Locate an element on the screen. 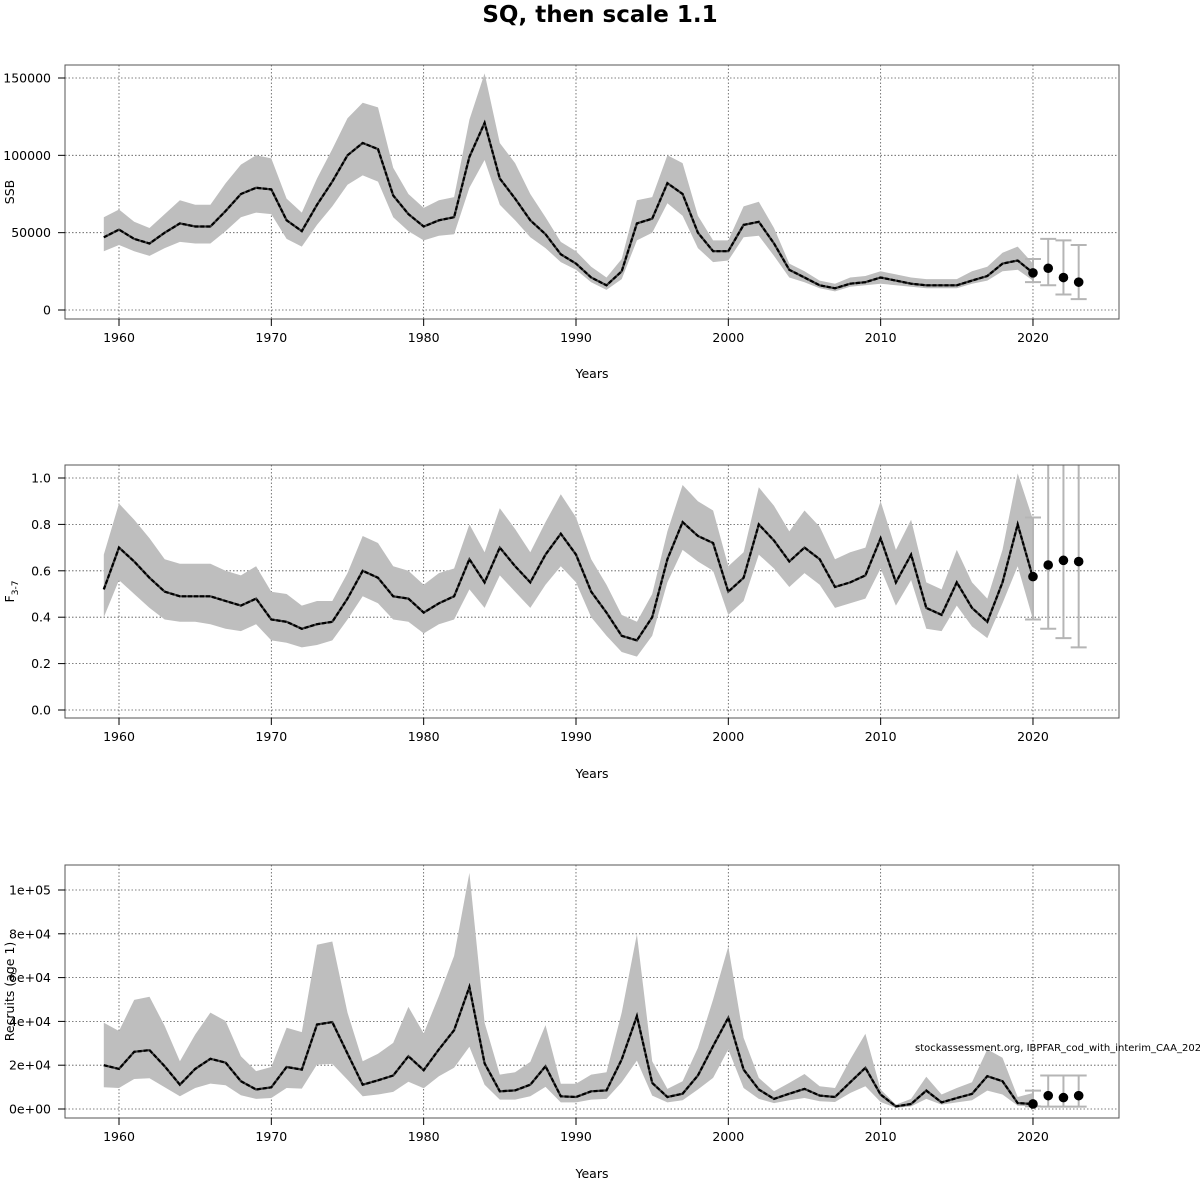 The image size is (1200, 1200). y-tick-label: 6e+04 is located at coordinates (30, 977).